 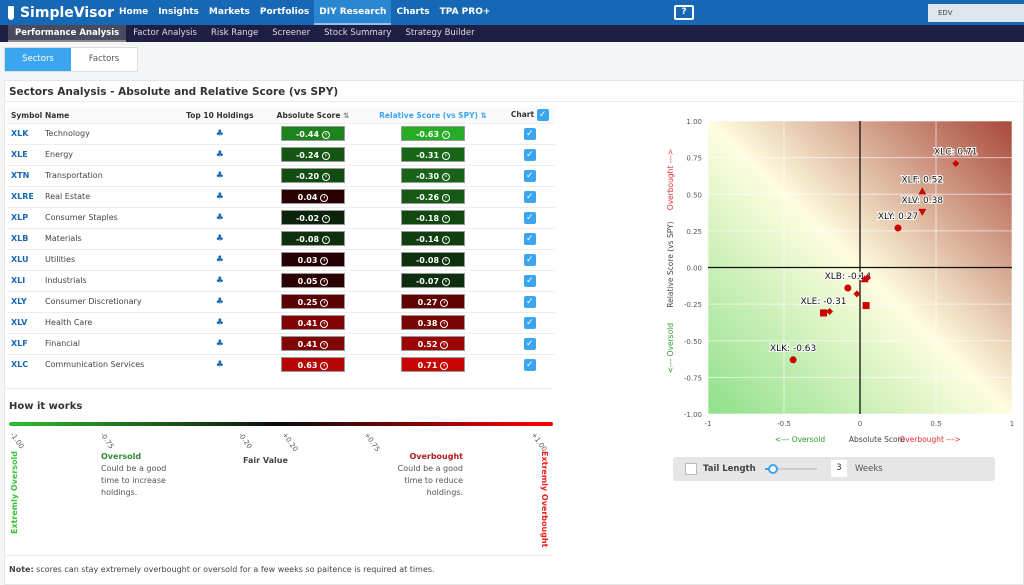 What do you see at coordinates (433, 154) in the screenshot?
I see `relative-score-badge: -0.31 ›` at bounding box center [433, 154].